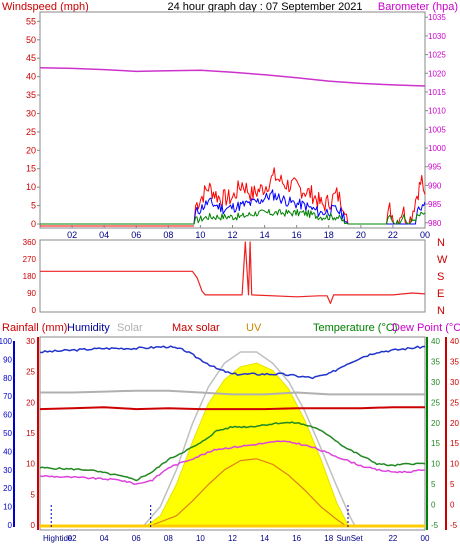  What do you see at coordinates (454, 382) in the screenshot?
I see `dew-tick-label: 30` at bounding box center [454, 382].